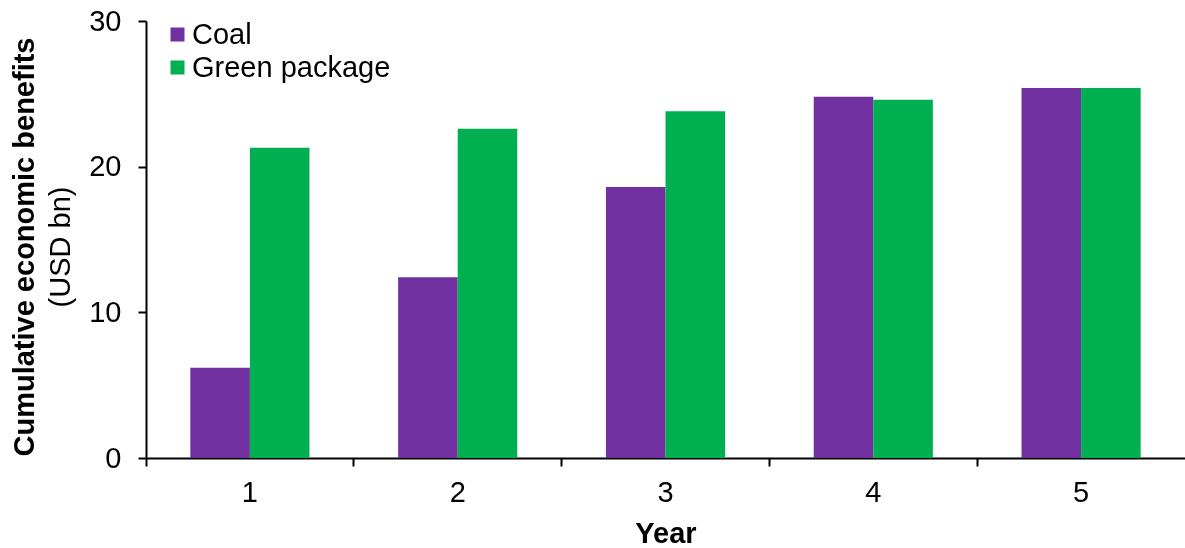 The height and width of the screenshot is (548, 1185). Describe the element at coordinates (113, 457) in the screenshot. I see `y-tick-label: 0` at that location.